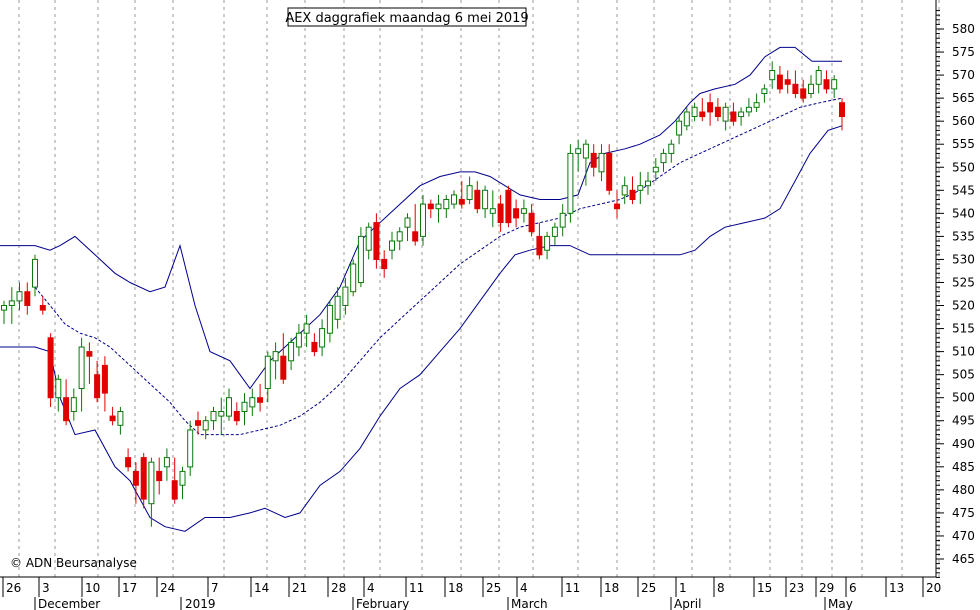 The width and height of the screenshot is (980, 610). What do you see at coordinates (963, 490) in the screenshot?
I see `y-tick-label: 480` at bounding box center [963, 490].